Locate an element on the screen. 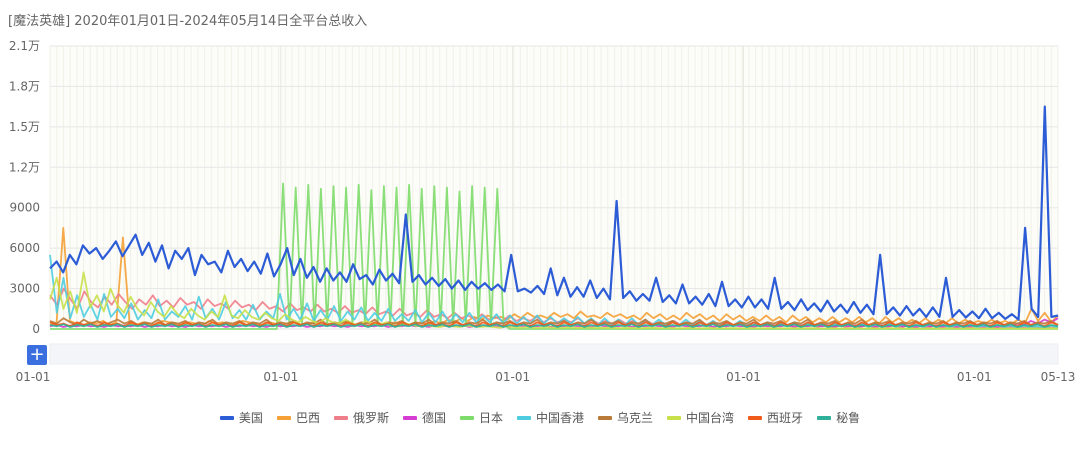 This screenshot has height=449, width=1080. chart-title: [魔法英雄] 2020年01月01日-2024年05月14日全平台总收入 is located at coordinates (188, 21).